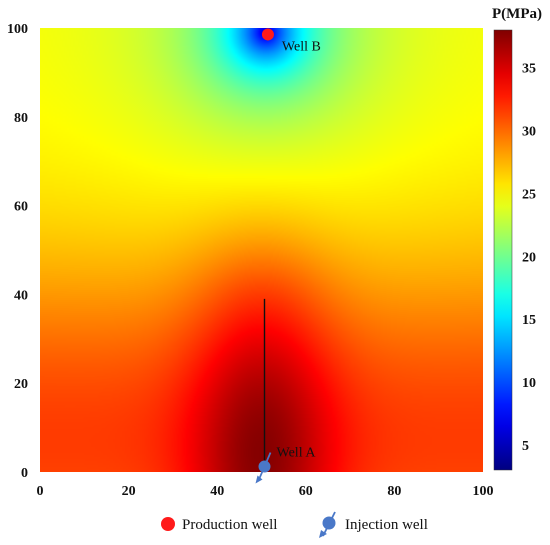  What do you see at coordinates (297, 453) in the screenshot?
I see `well-a-label: Well A` at bounding box center [297, 453].